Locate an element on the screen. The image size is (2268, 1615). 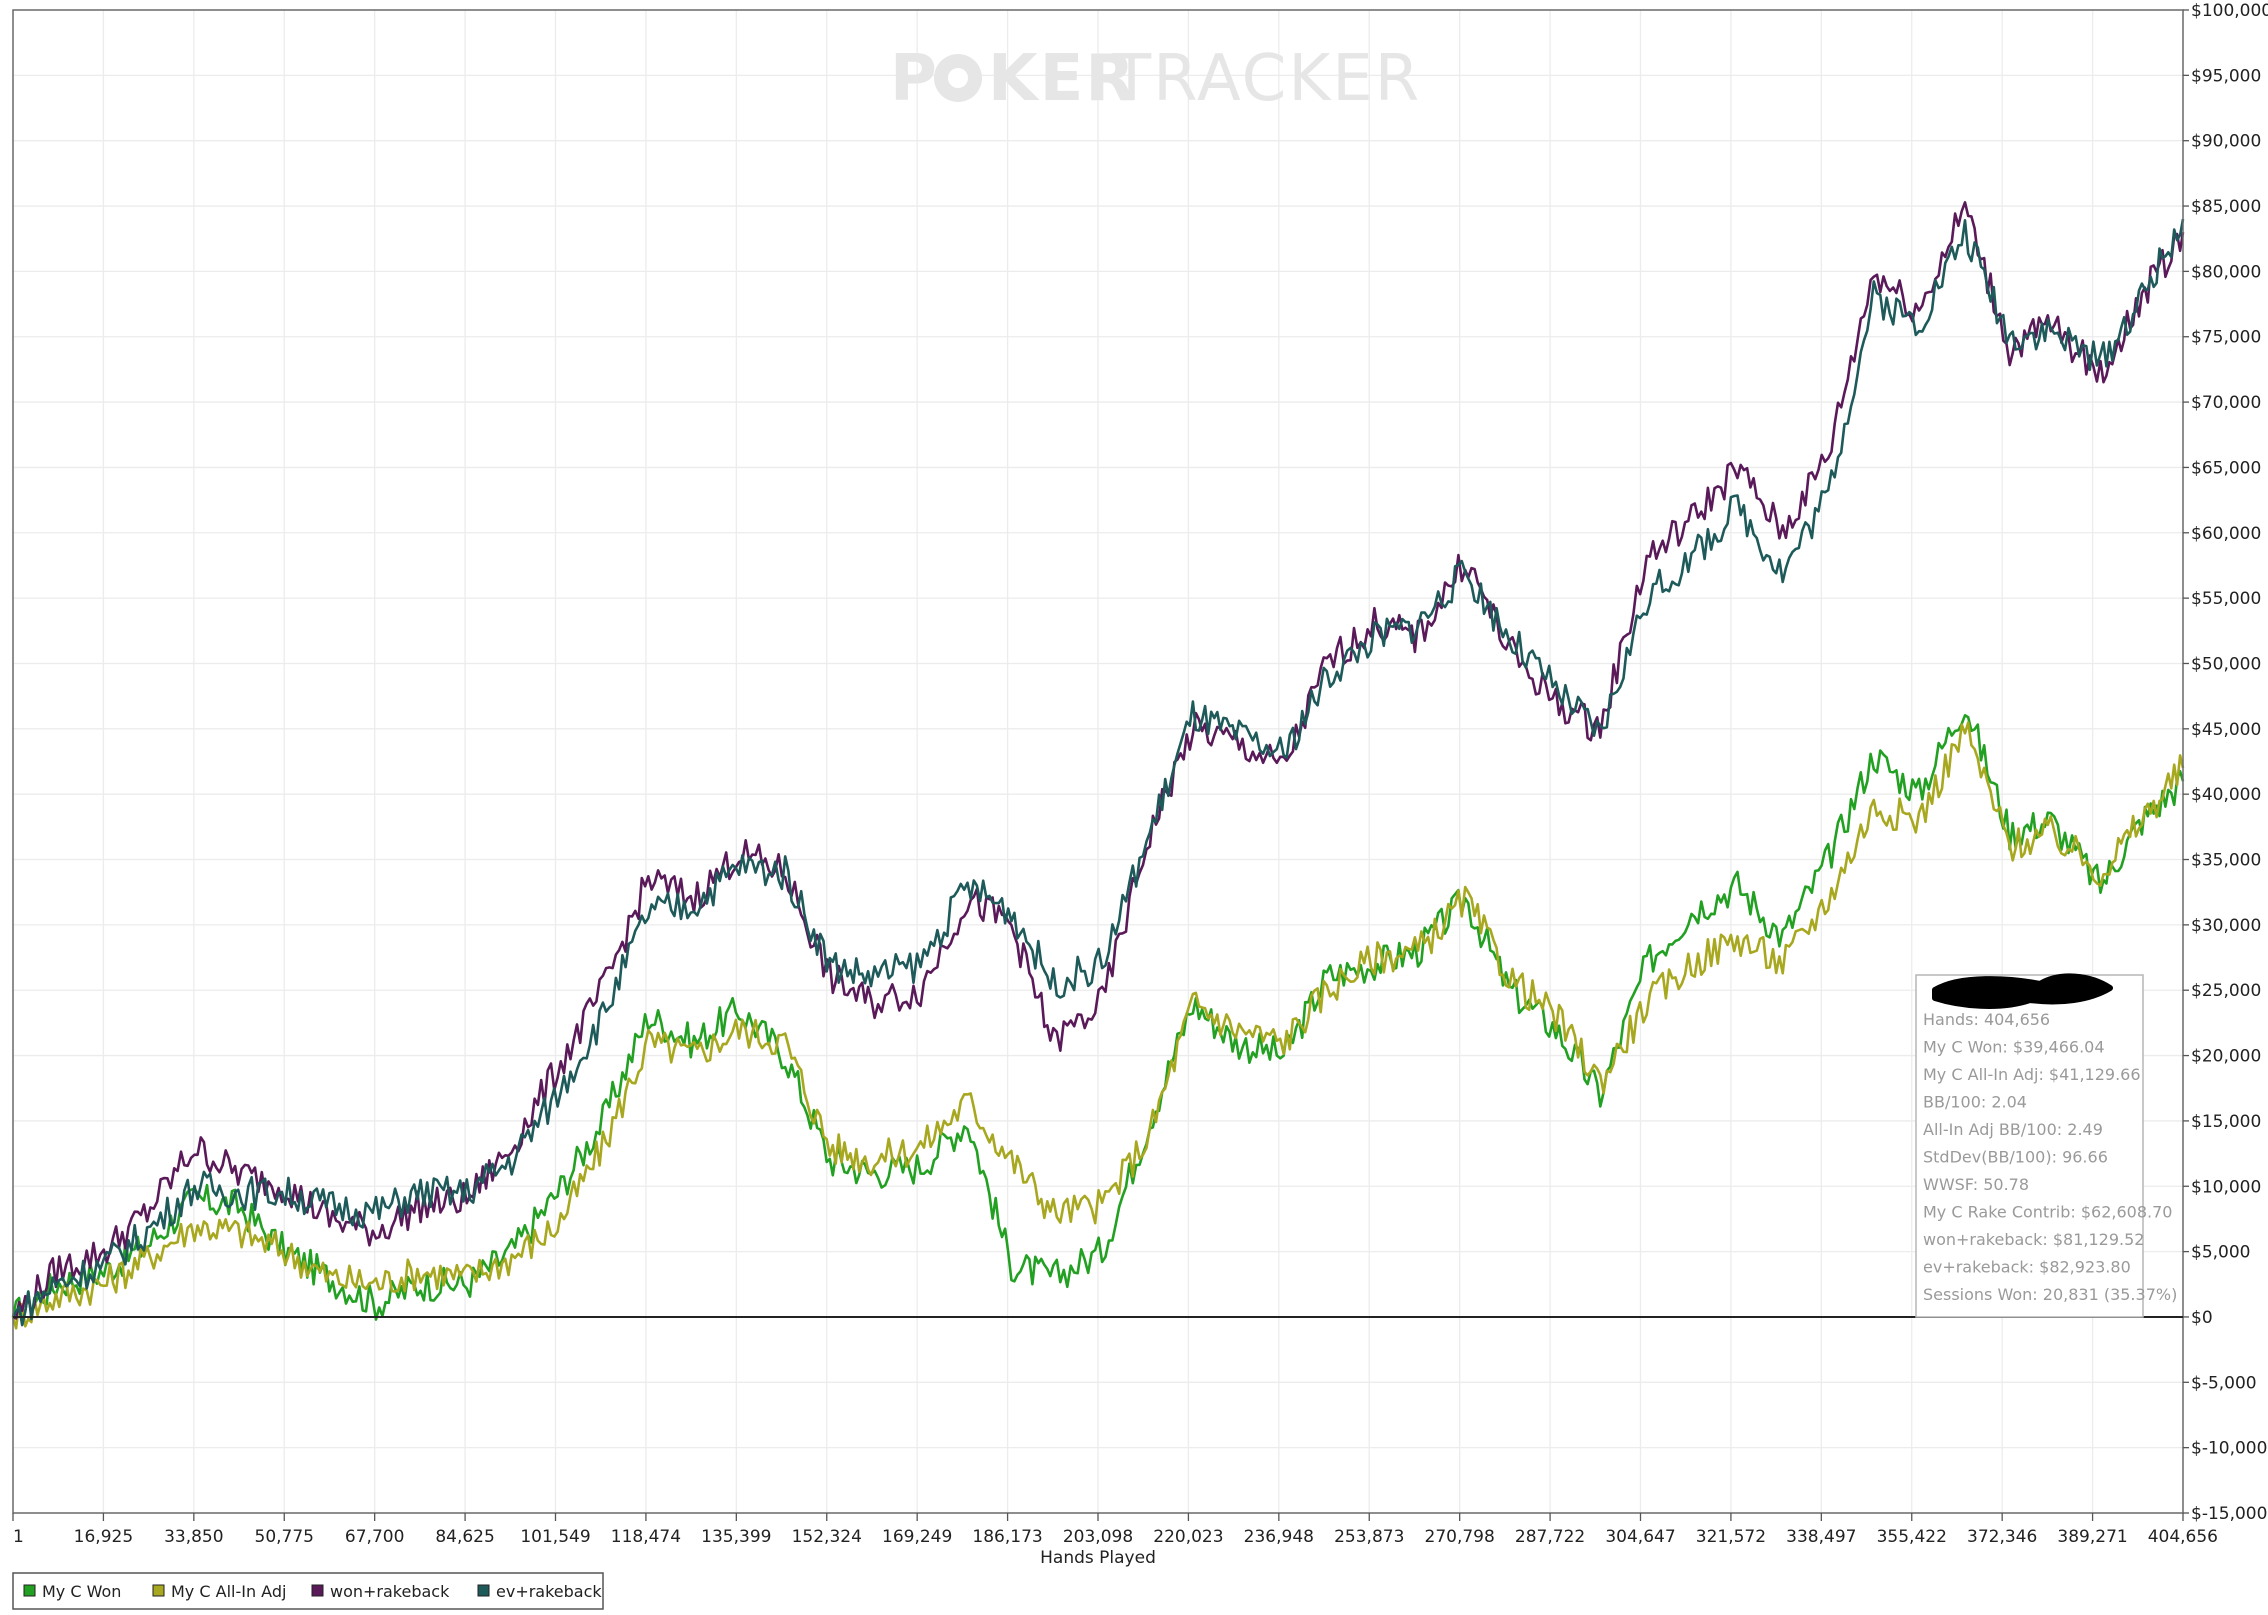
stats-line: won+rakeback: $81,129.52 is located at coordinates (2033, 1239).